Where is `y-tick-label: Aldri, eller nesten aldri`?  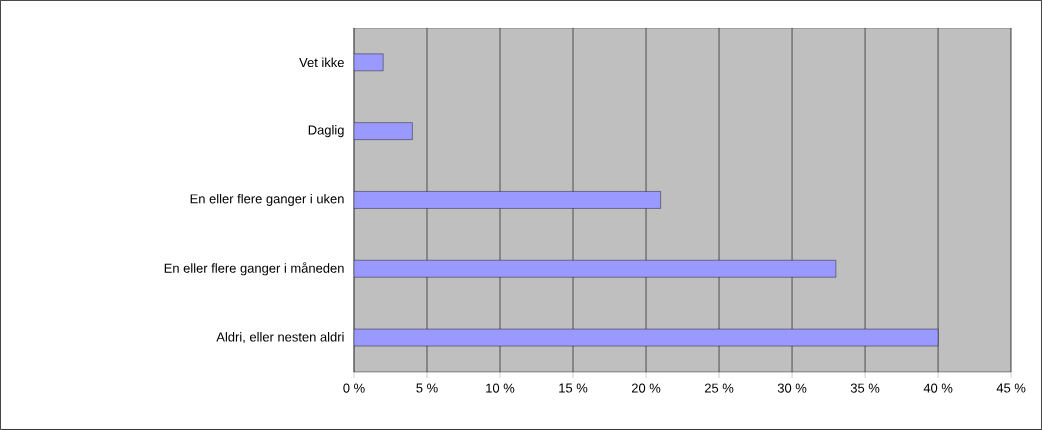 y-tick-label: Aldri, eller nesten aldri is located at coordinates (280, 338).